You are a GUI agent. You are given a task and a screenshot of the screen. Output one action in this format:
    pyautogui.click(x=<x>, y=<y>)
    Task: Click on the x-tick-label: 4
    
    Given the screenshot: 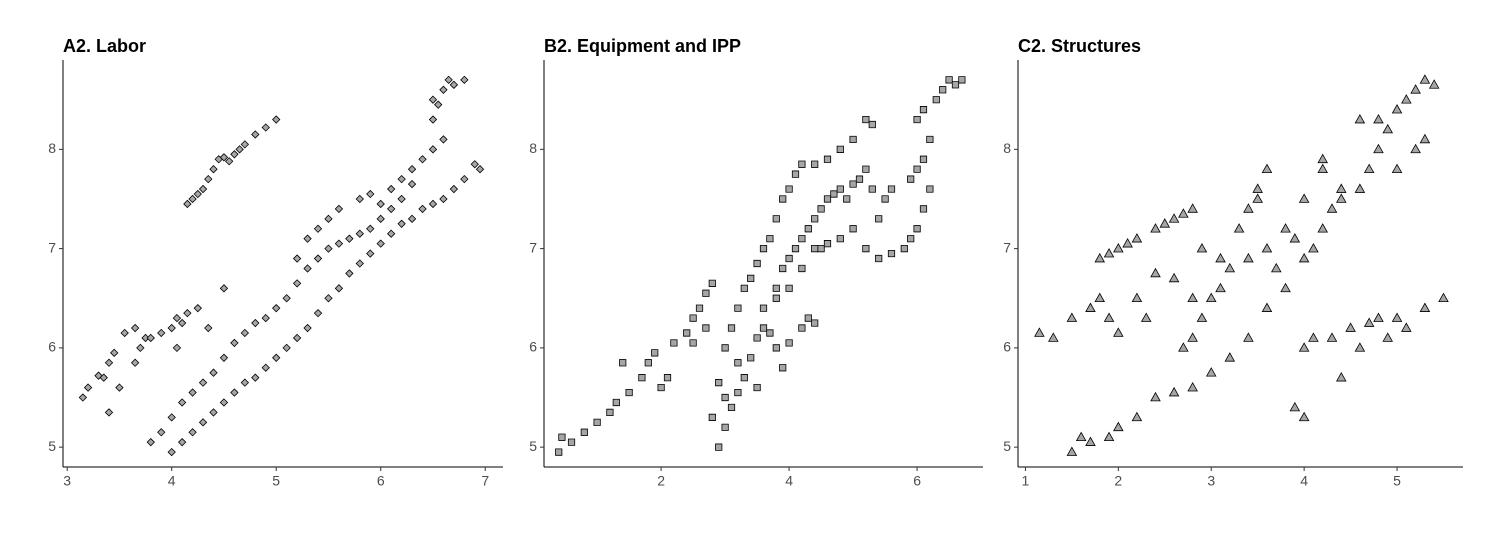 What is the action you would take?
    pyautogui.click(x=789, y=481)
    